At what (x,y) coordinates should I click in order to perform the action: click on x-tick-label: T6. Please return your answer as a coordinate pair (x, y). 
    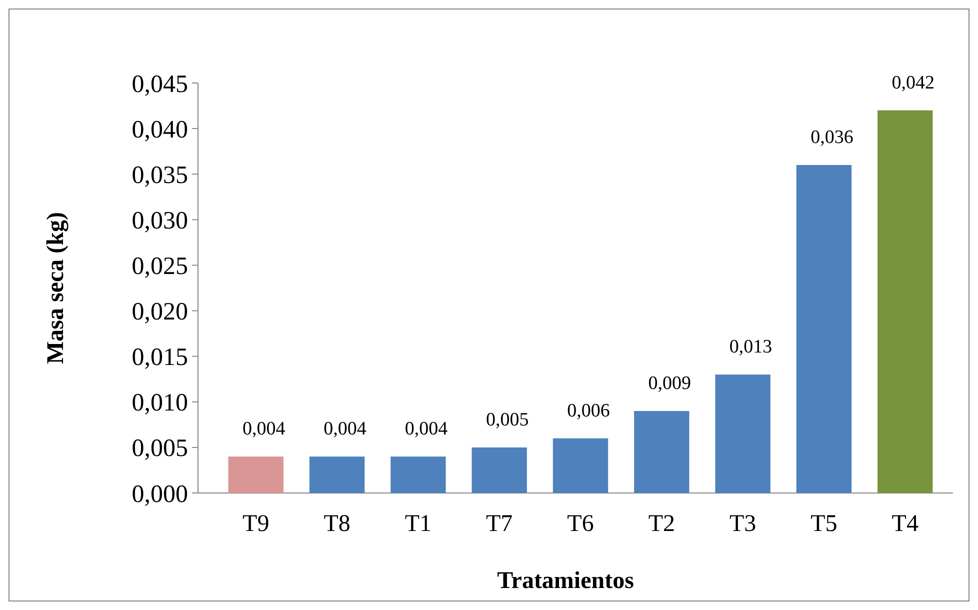
    Looking at the image, I should click on (580, 524).